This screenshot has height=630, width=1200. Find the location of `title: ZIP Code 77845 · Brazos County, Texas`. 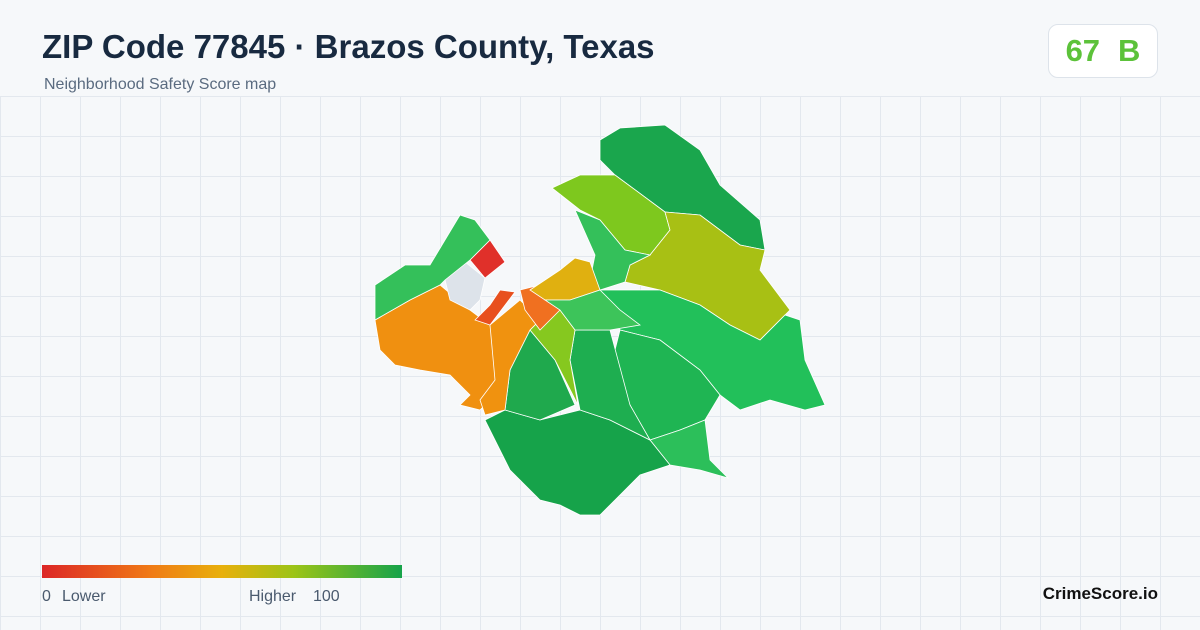

title: ZIP Code 77845 · Brazos County, Texas is located at coordinates (348, 46).